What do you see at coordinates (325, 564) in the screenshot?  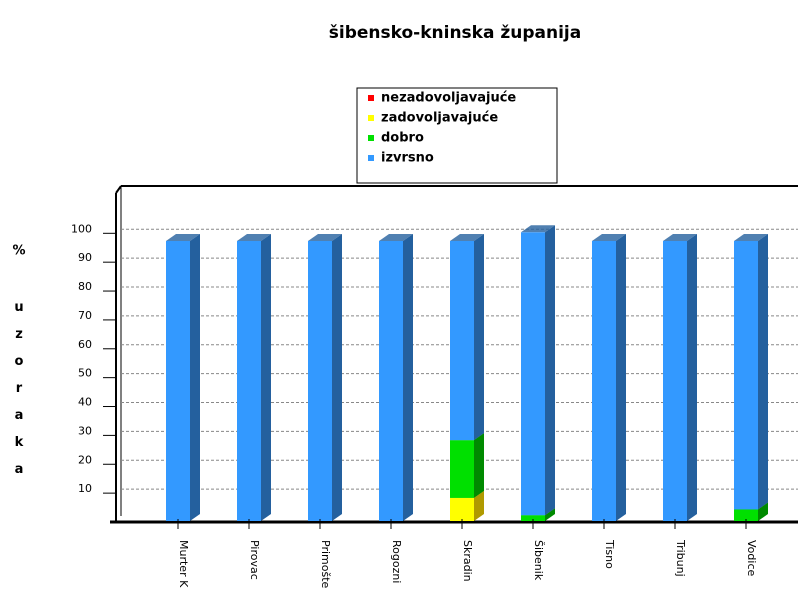 I see `x-tick-label: Primošte` at bounding box center [325, 564].